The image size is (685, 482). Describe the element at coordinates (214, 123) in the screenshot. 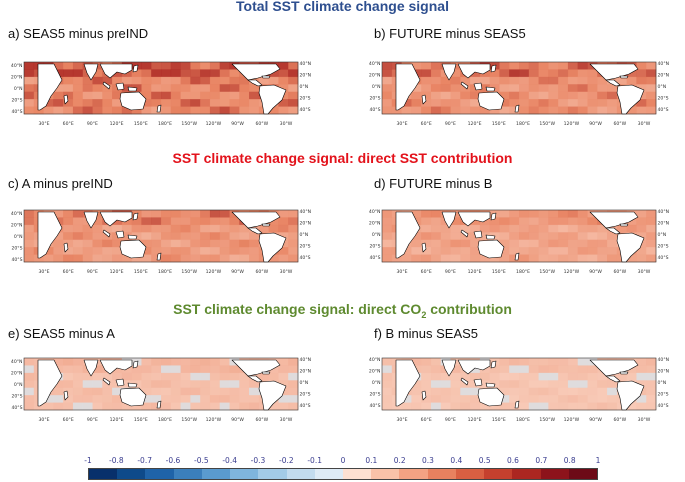

I see `lon-tick-label: 120°W` at that location.